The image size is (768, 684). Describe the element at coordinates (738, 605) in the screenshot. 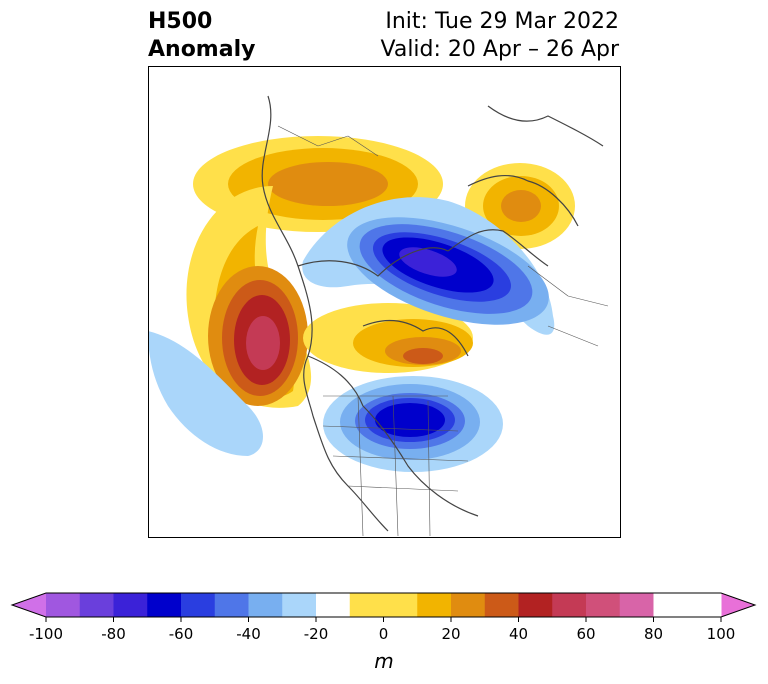

I see `colorbar-extend-high` at that location.